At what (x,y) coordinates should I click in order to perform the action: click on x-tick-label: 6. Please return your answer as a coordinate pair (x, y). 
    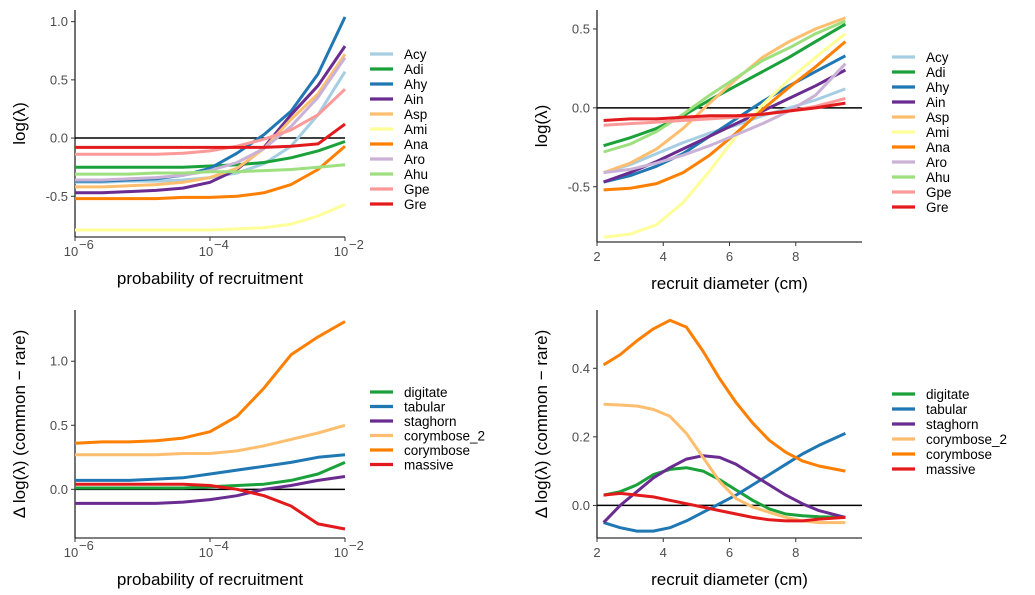
    Looking at the image, I should click on (729, 256).